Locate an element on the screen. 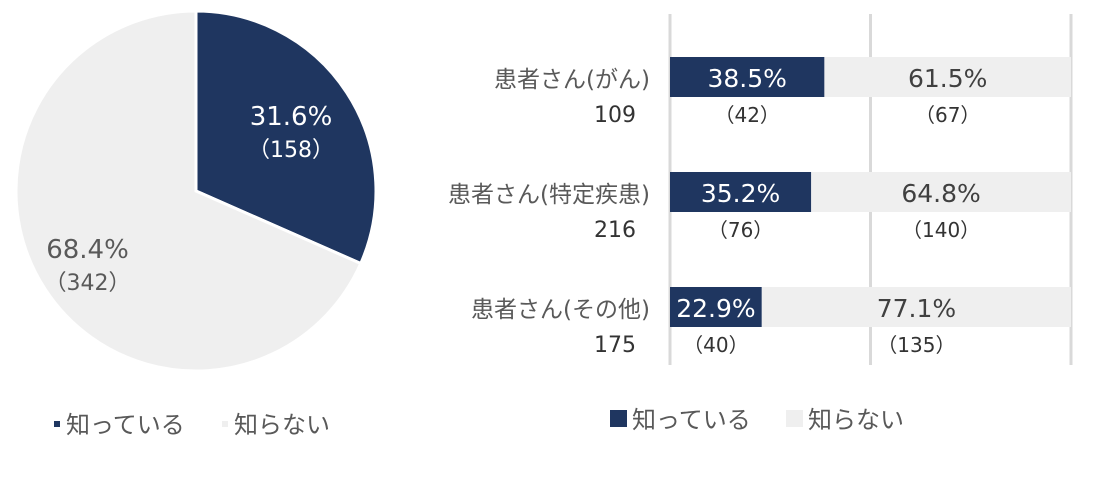  bar-count-label: （40） is located at coordinates (715, 345).